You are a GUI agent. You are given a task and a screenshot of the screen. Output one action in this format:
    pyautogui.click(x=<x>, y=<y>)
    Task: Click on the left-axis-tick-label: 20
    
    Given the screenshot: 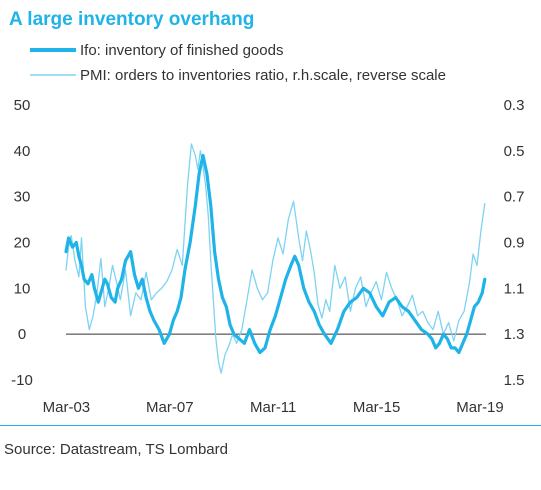 What is the action you would take?
    pyautogui.click(x=22, y=243)
    